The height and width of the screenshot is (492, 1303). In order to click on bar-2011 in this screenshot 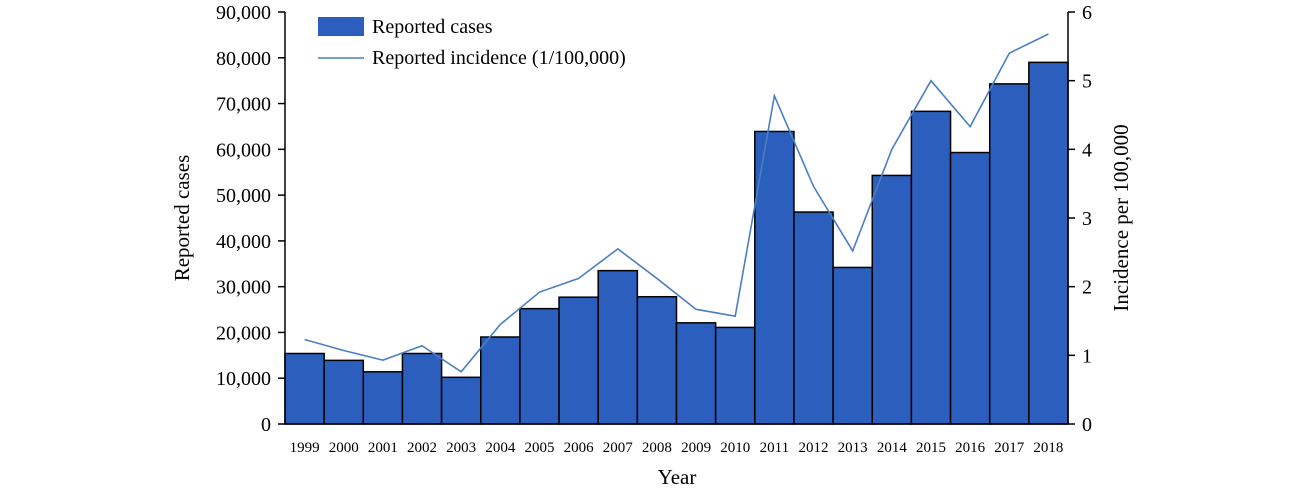, I will do `click(774, 277)`.